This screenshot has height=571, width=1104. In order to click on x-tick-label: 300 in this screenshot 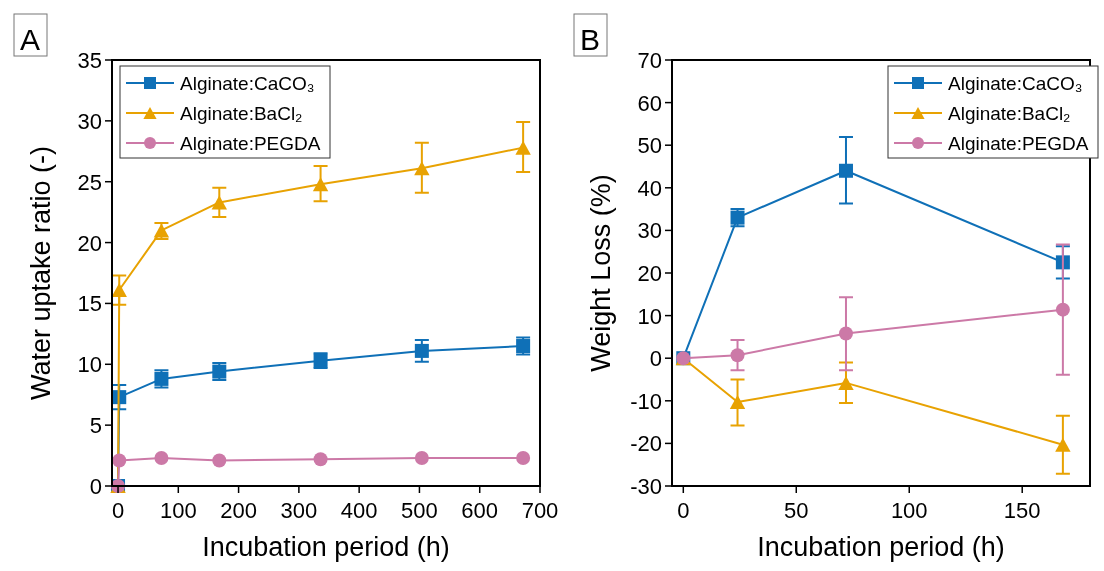, I will do `click(299, 510)`.